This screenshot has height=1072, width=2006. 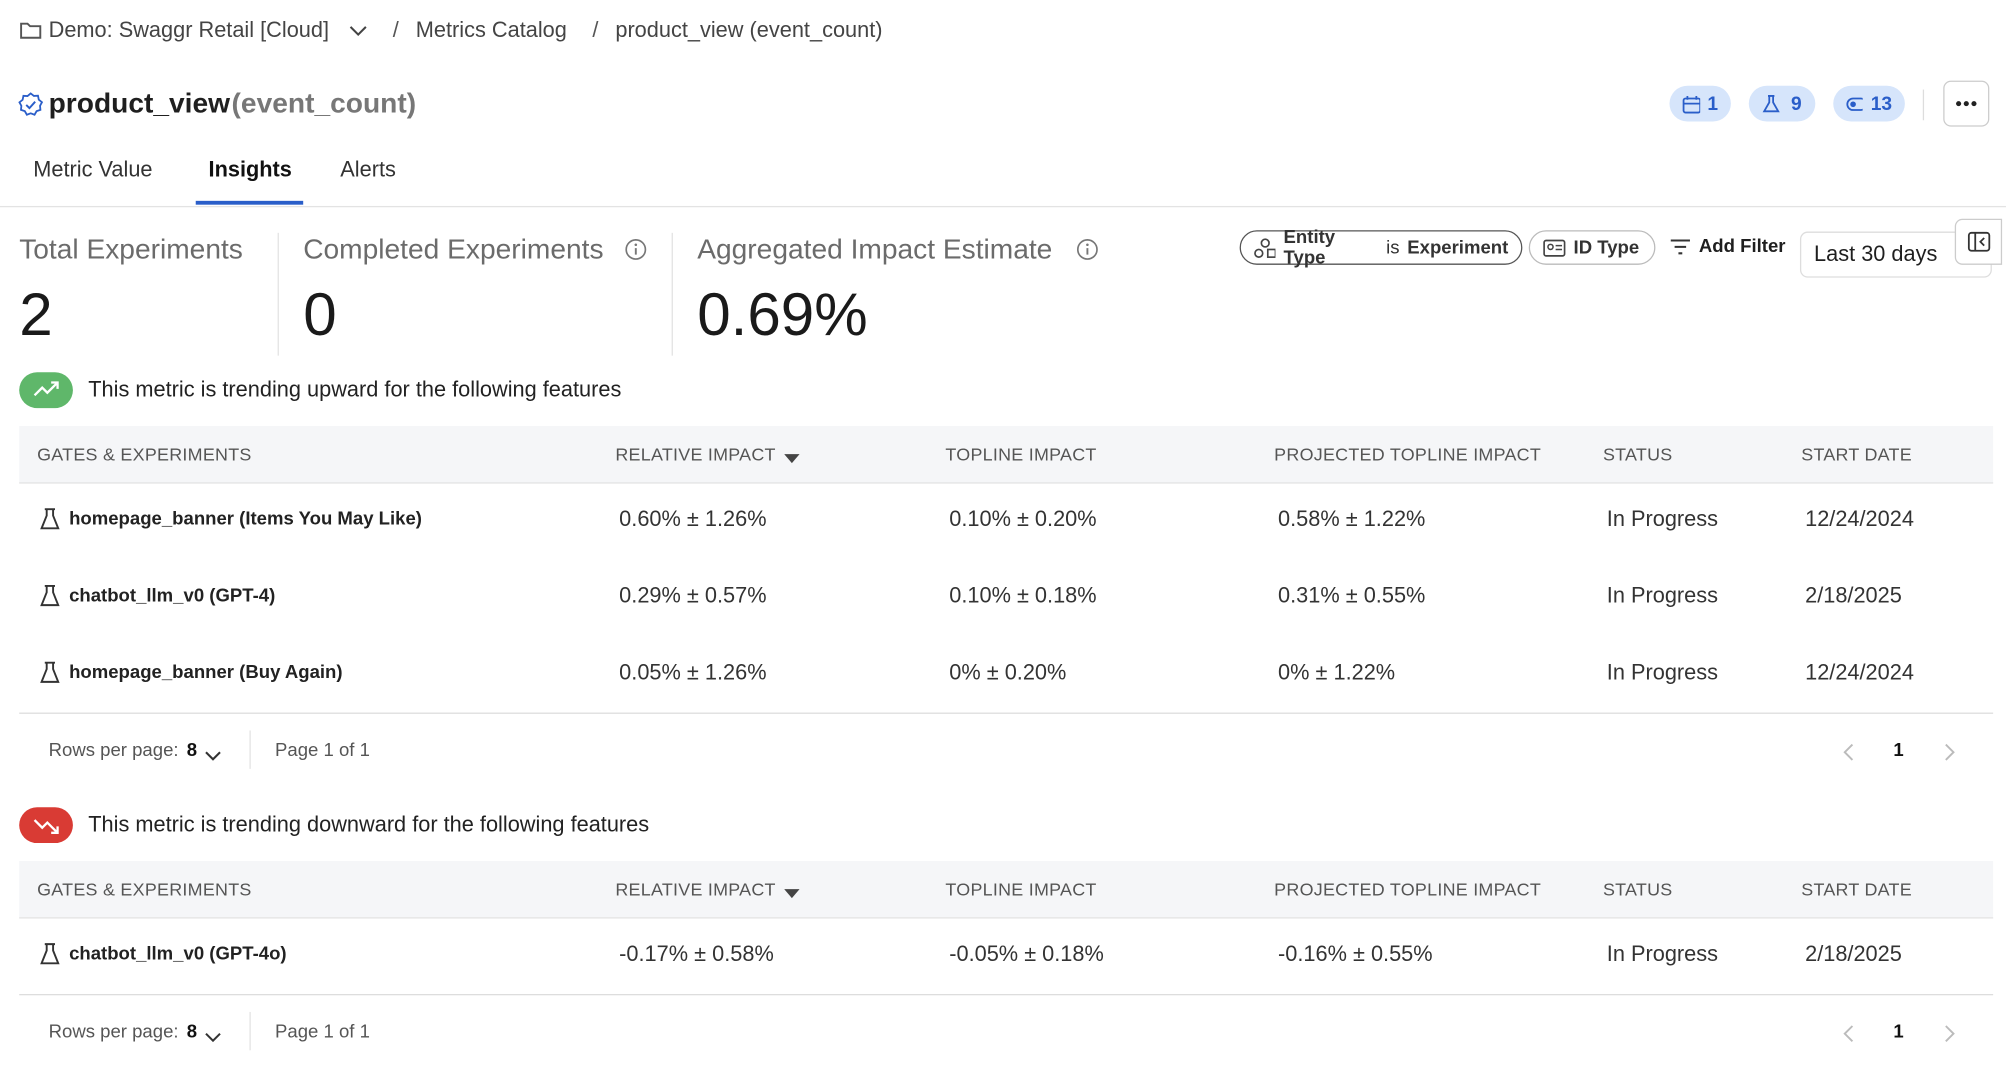 I want to click on tab: Alerts, so click(x=368, y=169).